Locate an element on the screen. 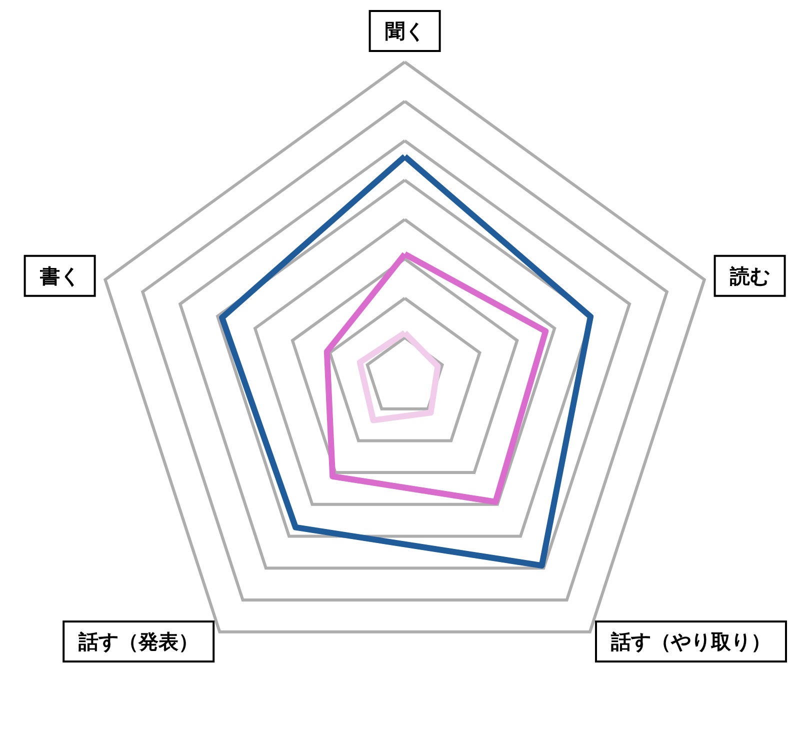 Image resolution: width=800 pixels, height=732 pixels. spoke-label: 聞く is located at coordinates (404, 30).